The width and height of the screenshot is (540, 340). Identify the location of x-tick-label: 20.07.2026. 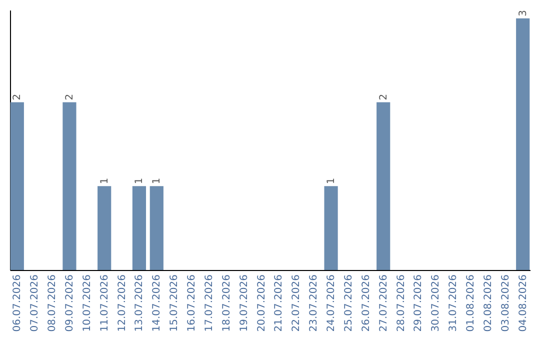
(262, 303).